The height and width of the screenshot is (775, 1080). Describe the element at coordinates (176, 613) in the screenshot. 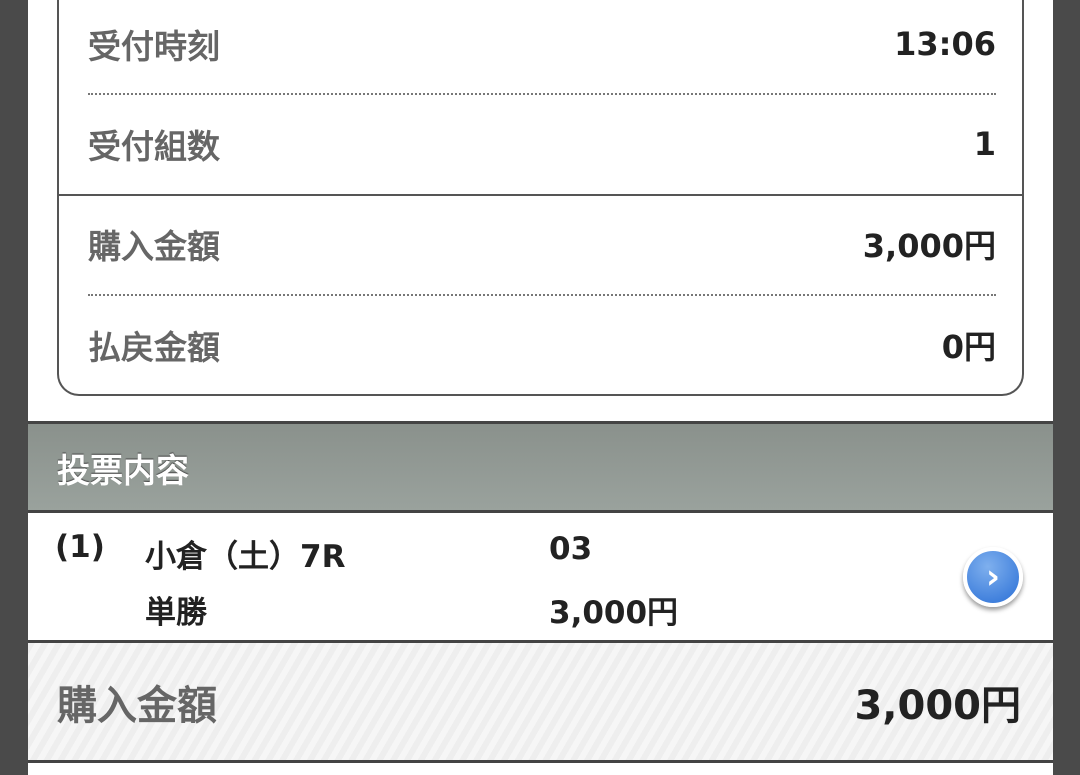

I see `bet-type: 単勝` at that location.